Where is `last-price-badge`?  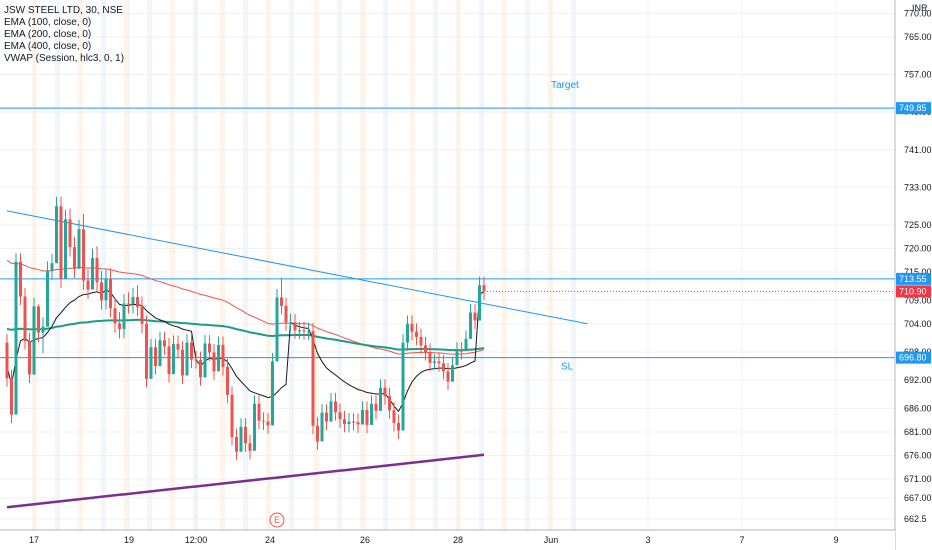 last-price-badge is located at coordinates (913, 291).